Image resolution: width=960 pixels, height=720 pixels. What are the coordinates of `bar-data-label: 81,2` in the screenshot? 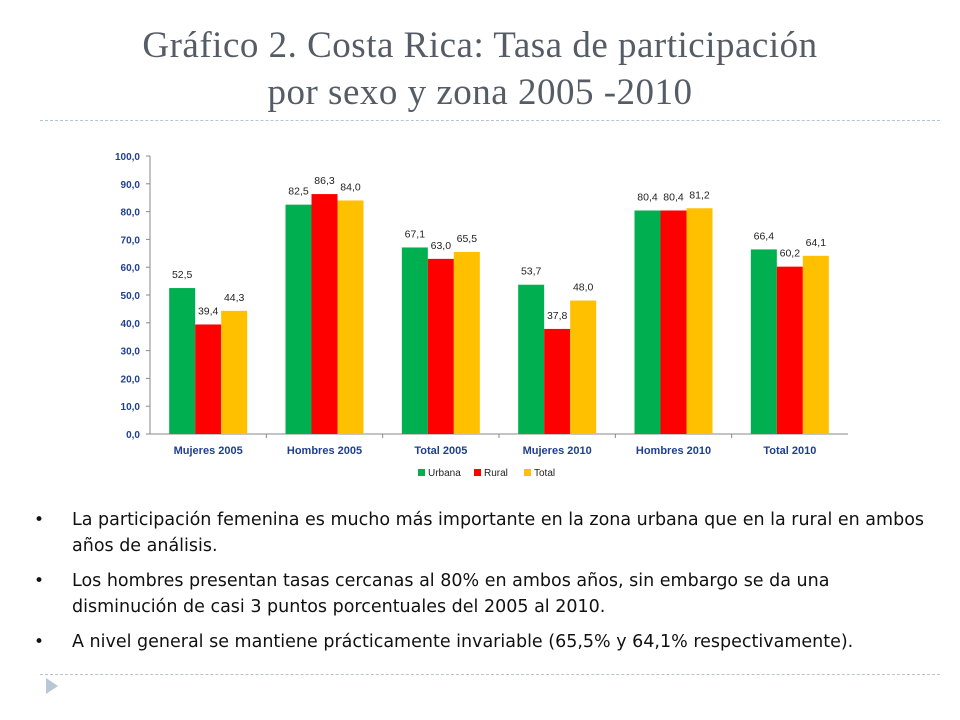 It's located at (699, 195).